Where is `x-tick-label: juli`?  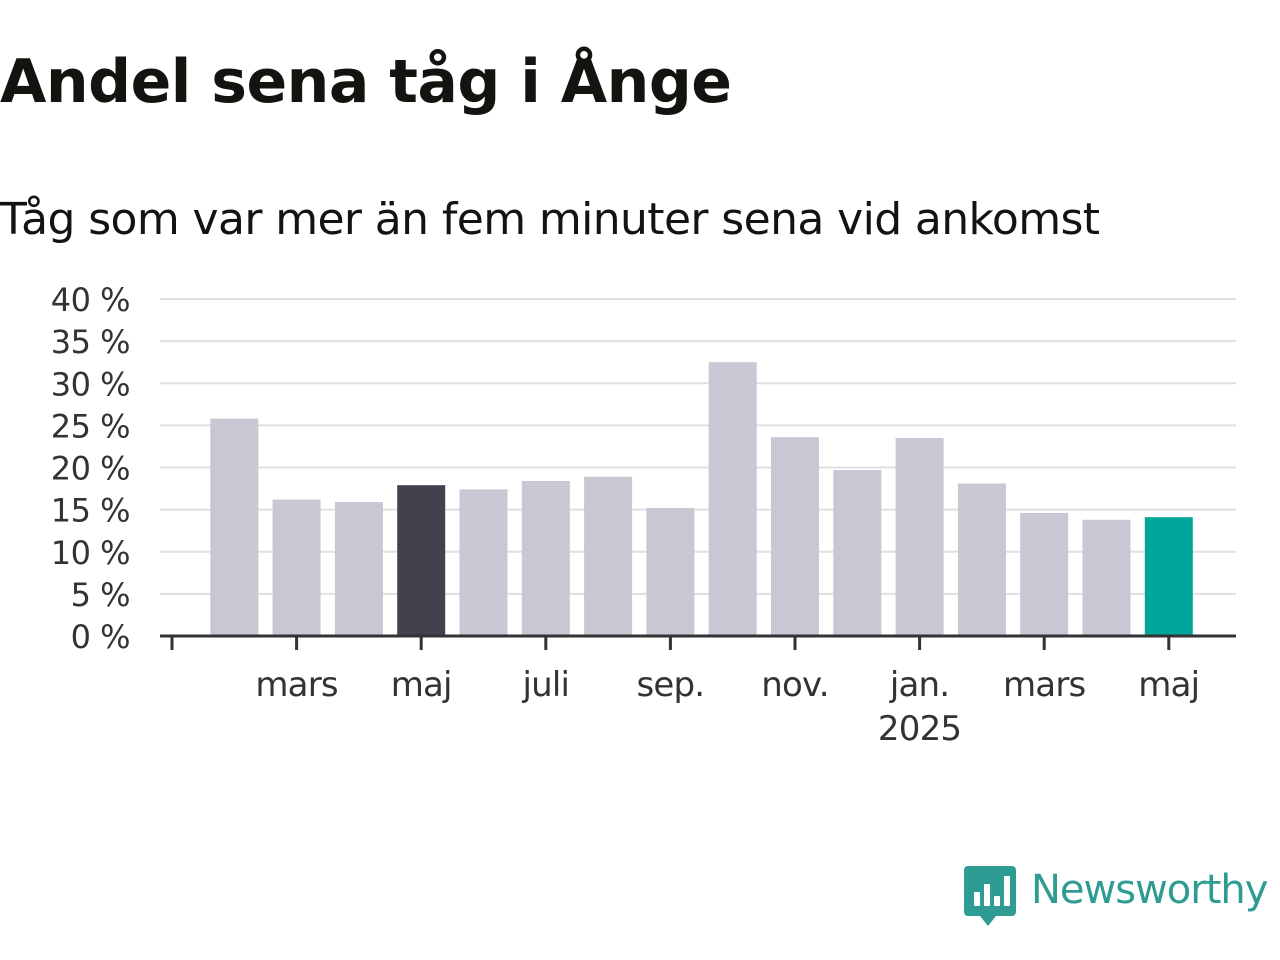
x-tick-label: juli is located at coordinates (545, 685).